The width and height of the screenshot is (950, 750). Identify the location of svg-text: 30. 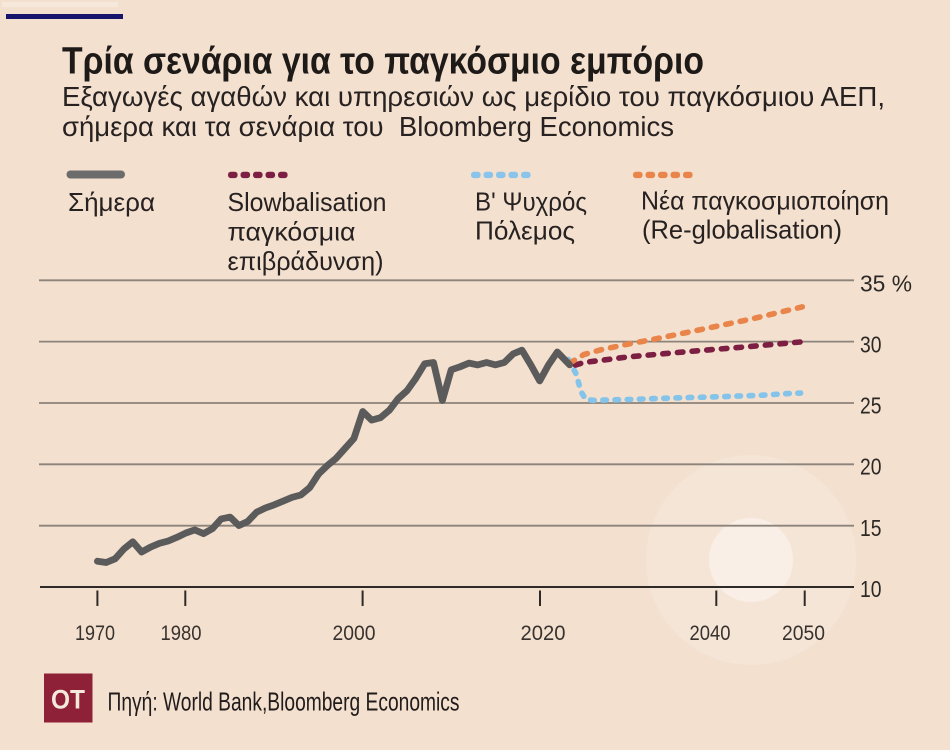
(871, 345).